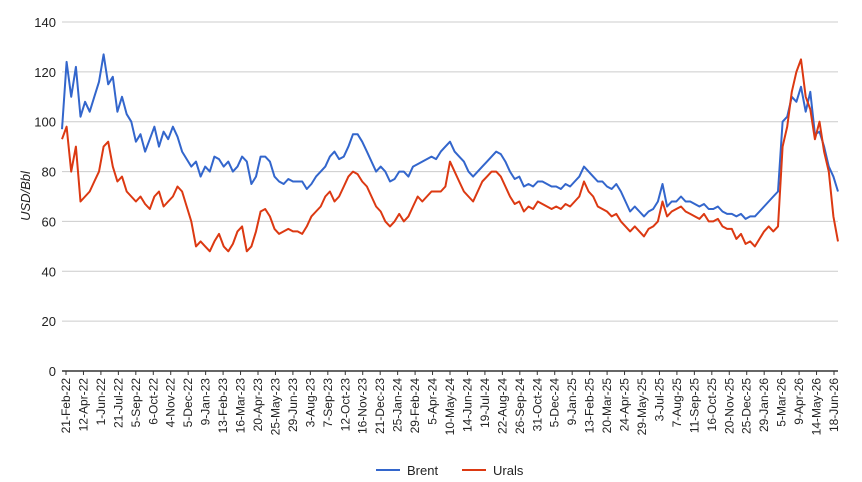  Describe the element at coordinates (258, 405) in the screenshot. I see `x-tick-label: 20-Apr-23` at that location.